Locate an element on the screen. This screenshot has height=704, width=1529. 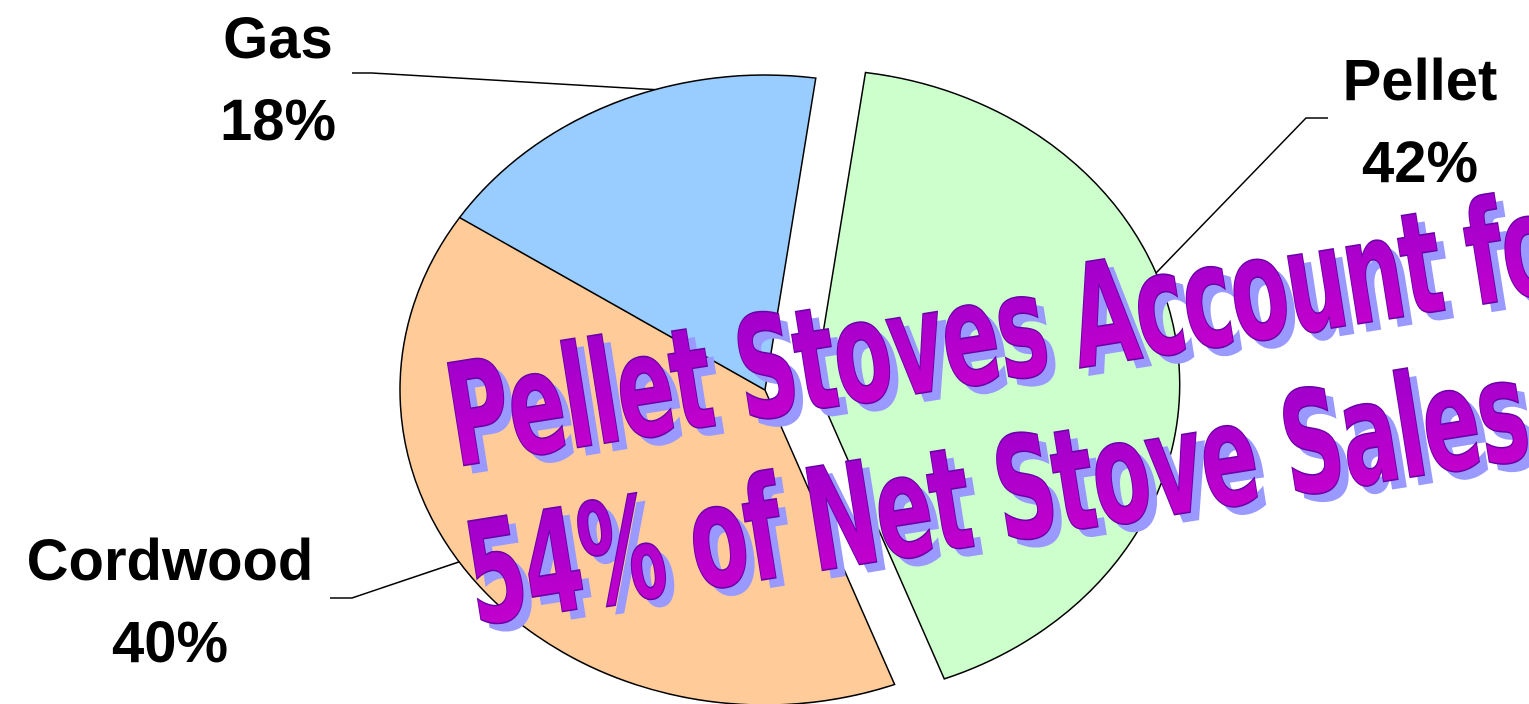
leader-line-gas is located at coordinates (503, 81).